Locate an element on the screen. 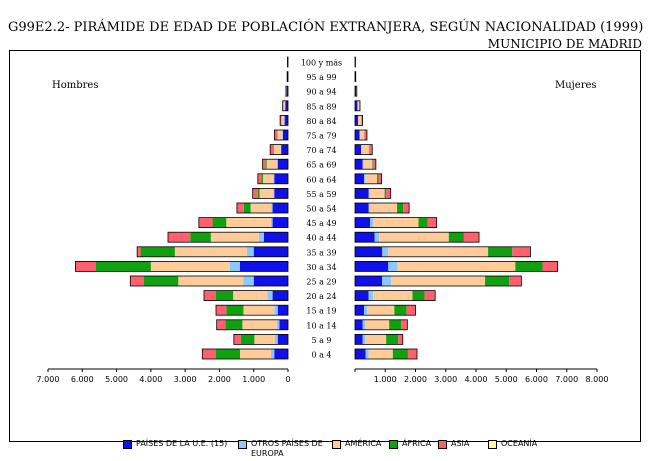 The height and width of the screenshot is (461, 650). x-tick-label-left: 3.000 is located at coordinates (185, 379).